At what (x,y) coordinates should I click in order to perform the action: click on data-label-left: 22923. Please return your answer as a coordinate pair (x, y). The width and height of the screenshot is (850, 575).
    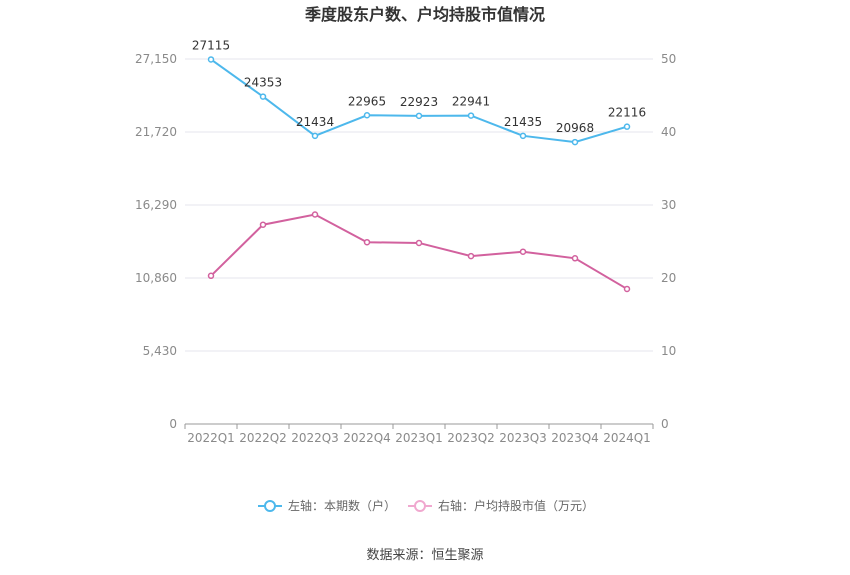
    Looking at the image, I should click on (419, 102).